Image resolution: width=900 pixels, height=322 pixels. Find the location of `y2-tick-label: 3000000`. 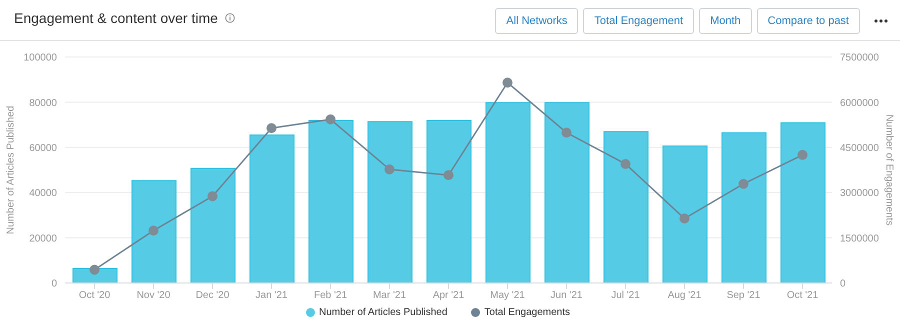

y2-tick-label: 3000000 is located at coordinates (860, 194).